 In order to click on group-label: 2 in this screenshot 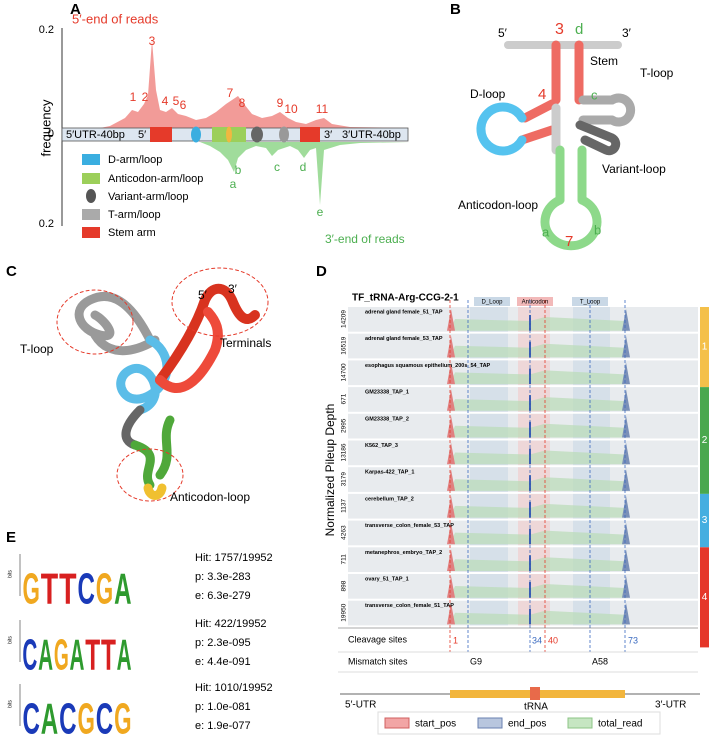, I will do `click(705, 440)`.